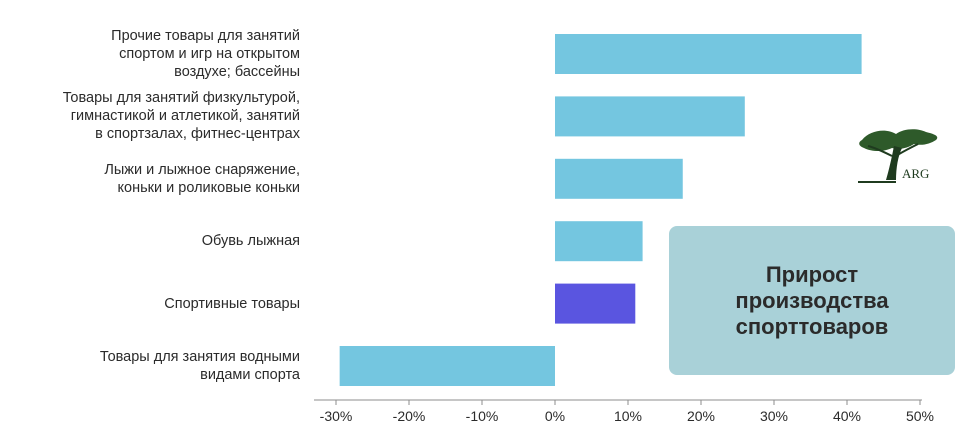 The image size is (971, 448). What do you see at coordinates (199, 366) in the screenshot?
I see `category-label: Товары для занятия водными видами спорта` at bounding box center [199, 366].